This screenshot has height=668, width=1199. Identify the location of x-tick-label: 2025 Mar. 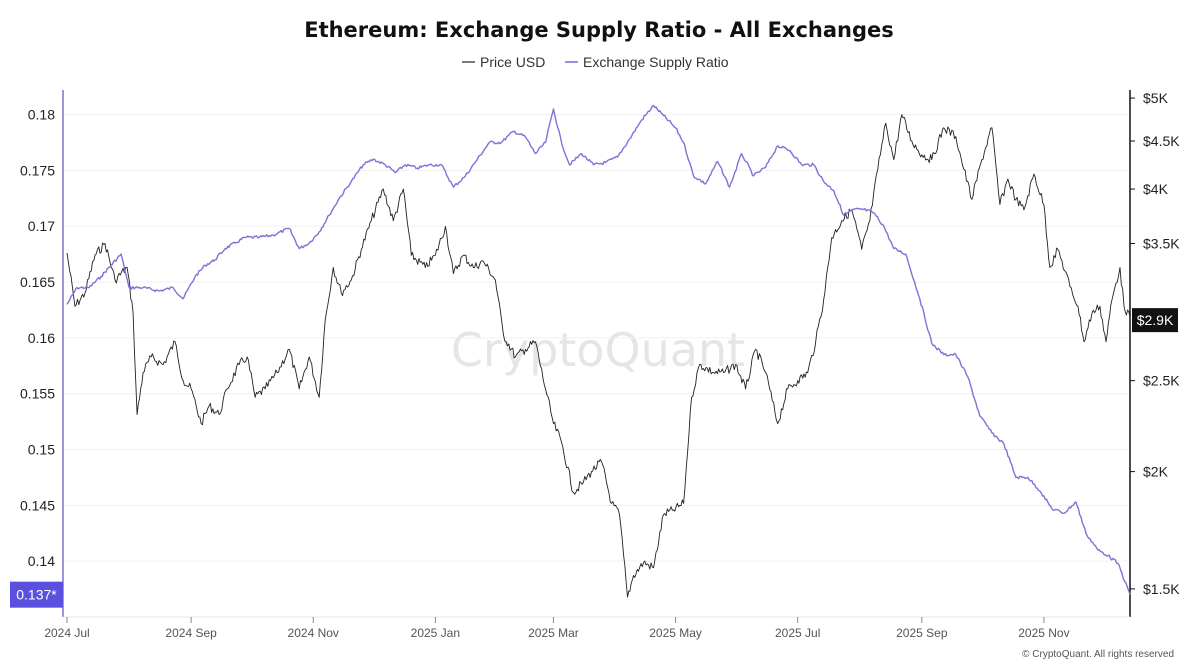
(553, 633).